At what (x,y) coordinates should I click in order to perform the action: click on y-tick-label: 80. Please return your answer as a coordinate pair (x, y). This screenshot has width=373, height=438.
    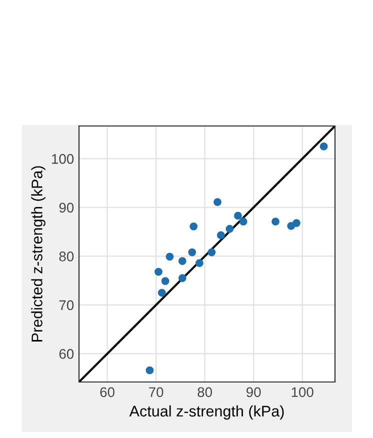
    Looking at the image, I should click on (66, 257).